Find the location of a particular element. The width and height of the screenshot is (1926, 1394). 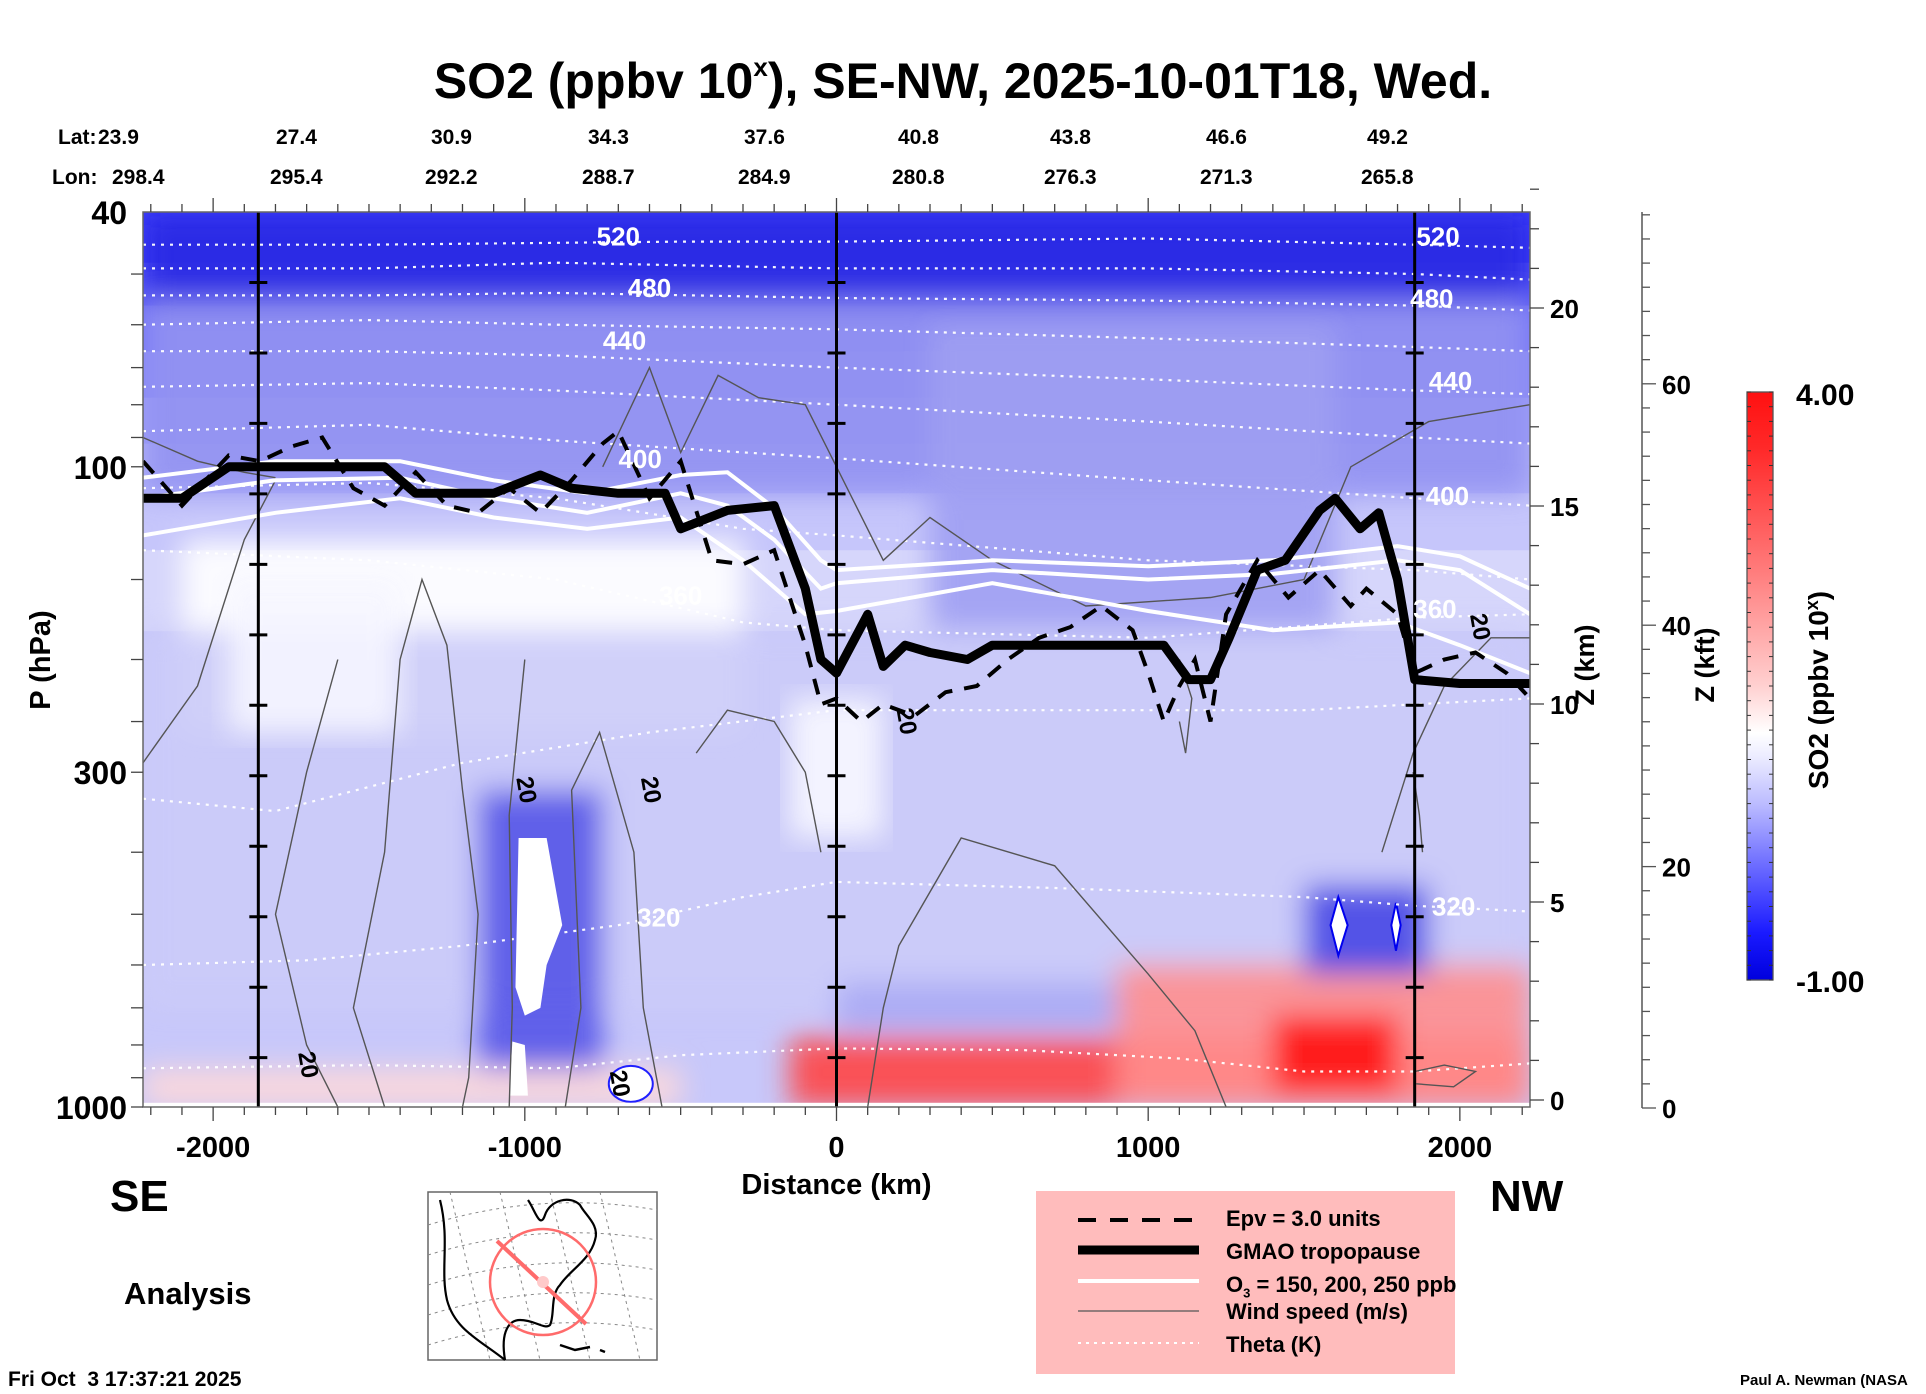

x-tick-label: 1000 is located at coordinates (1148, 1148).